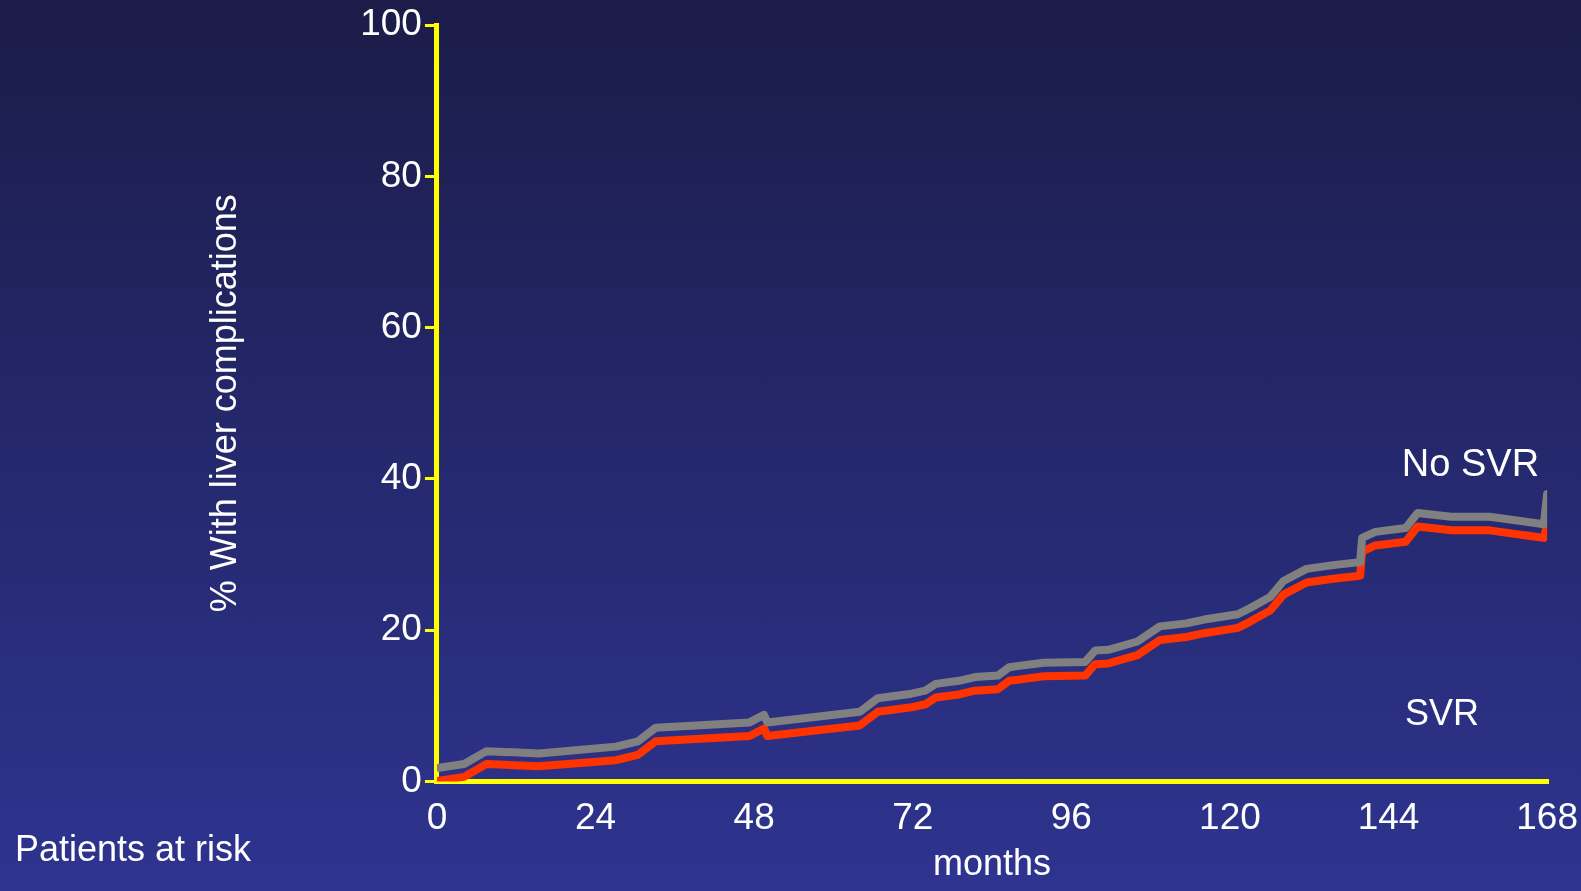 Image resolution: width=1581 pixels, height=891 pixels. What do you see at coordinates (401, 628) in the screenshot?
I see `y-tick-label: 20` at bounding box center [401, 628].